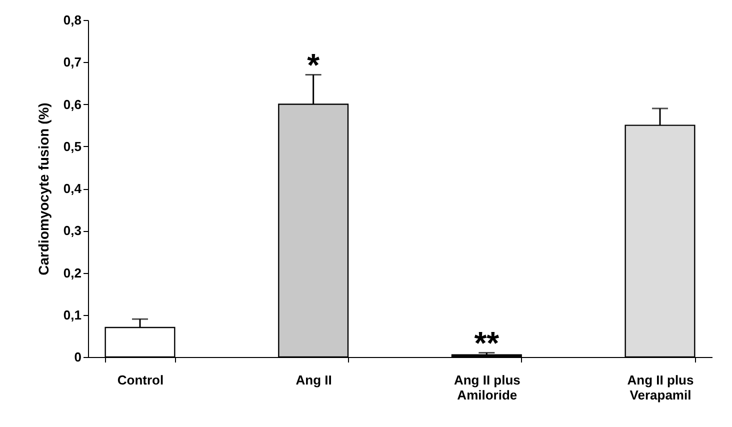 Image resolution: width=732 pixels, height=427 pixels. What do you see at coordinates (313, 64) in the screenshot?
I see `annotation: *` at bounding box center [313, 64].